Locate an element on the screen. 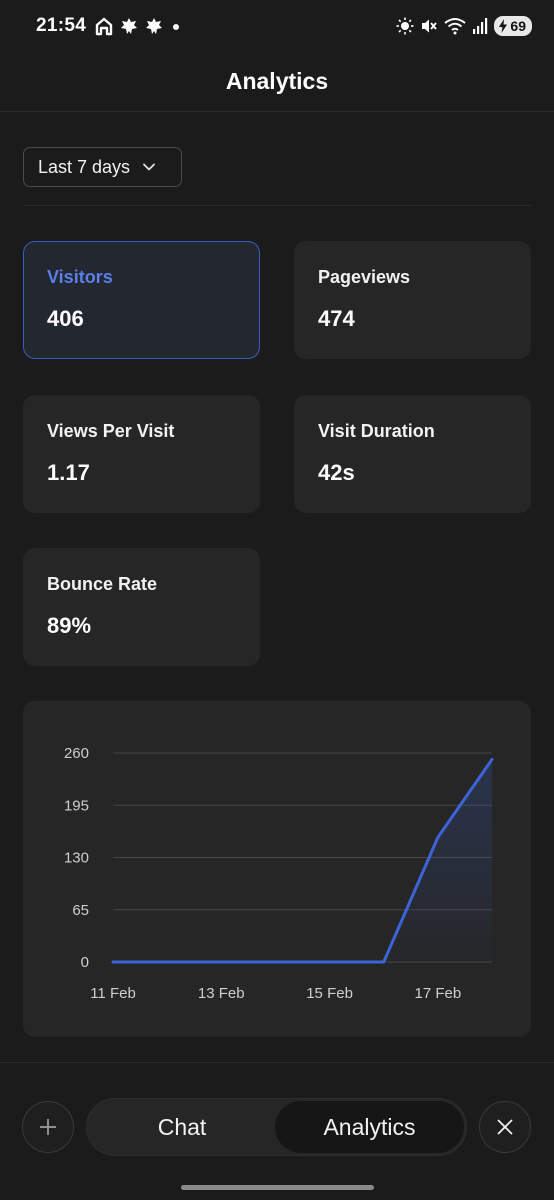 Image resolution: width=554 pixels, height=1200 pixels. close-button is located at coordinates (505, 1127).